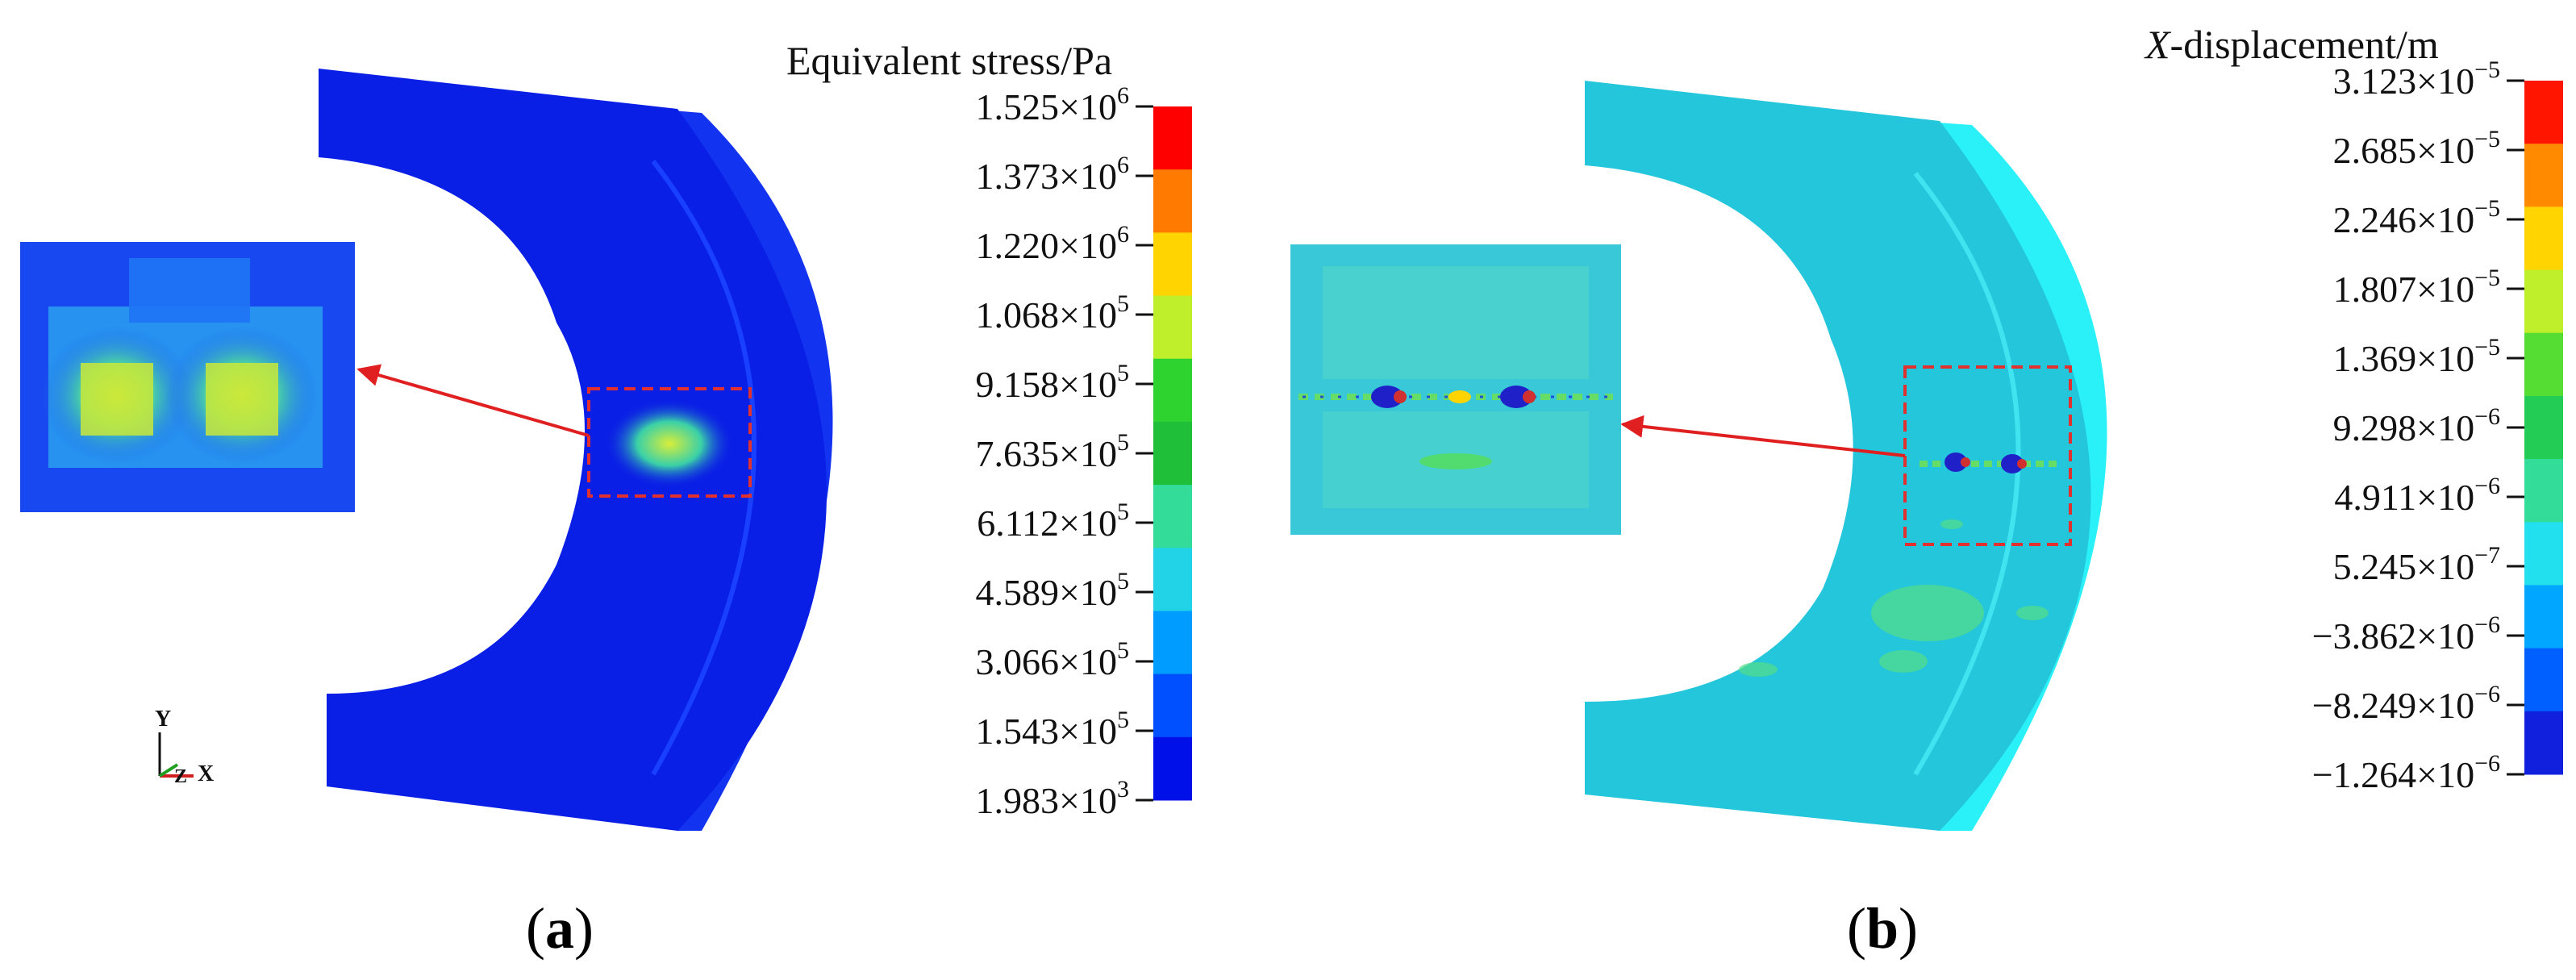  Describe the element at coordinates (2158, 44) in the screenshot. I see `panel-b-colorbar-title-italic: X` at that location.